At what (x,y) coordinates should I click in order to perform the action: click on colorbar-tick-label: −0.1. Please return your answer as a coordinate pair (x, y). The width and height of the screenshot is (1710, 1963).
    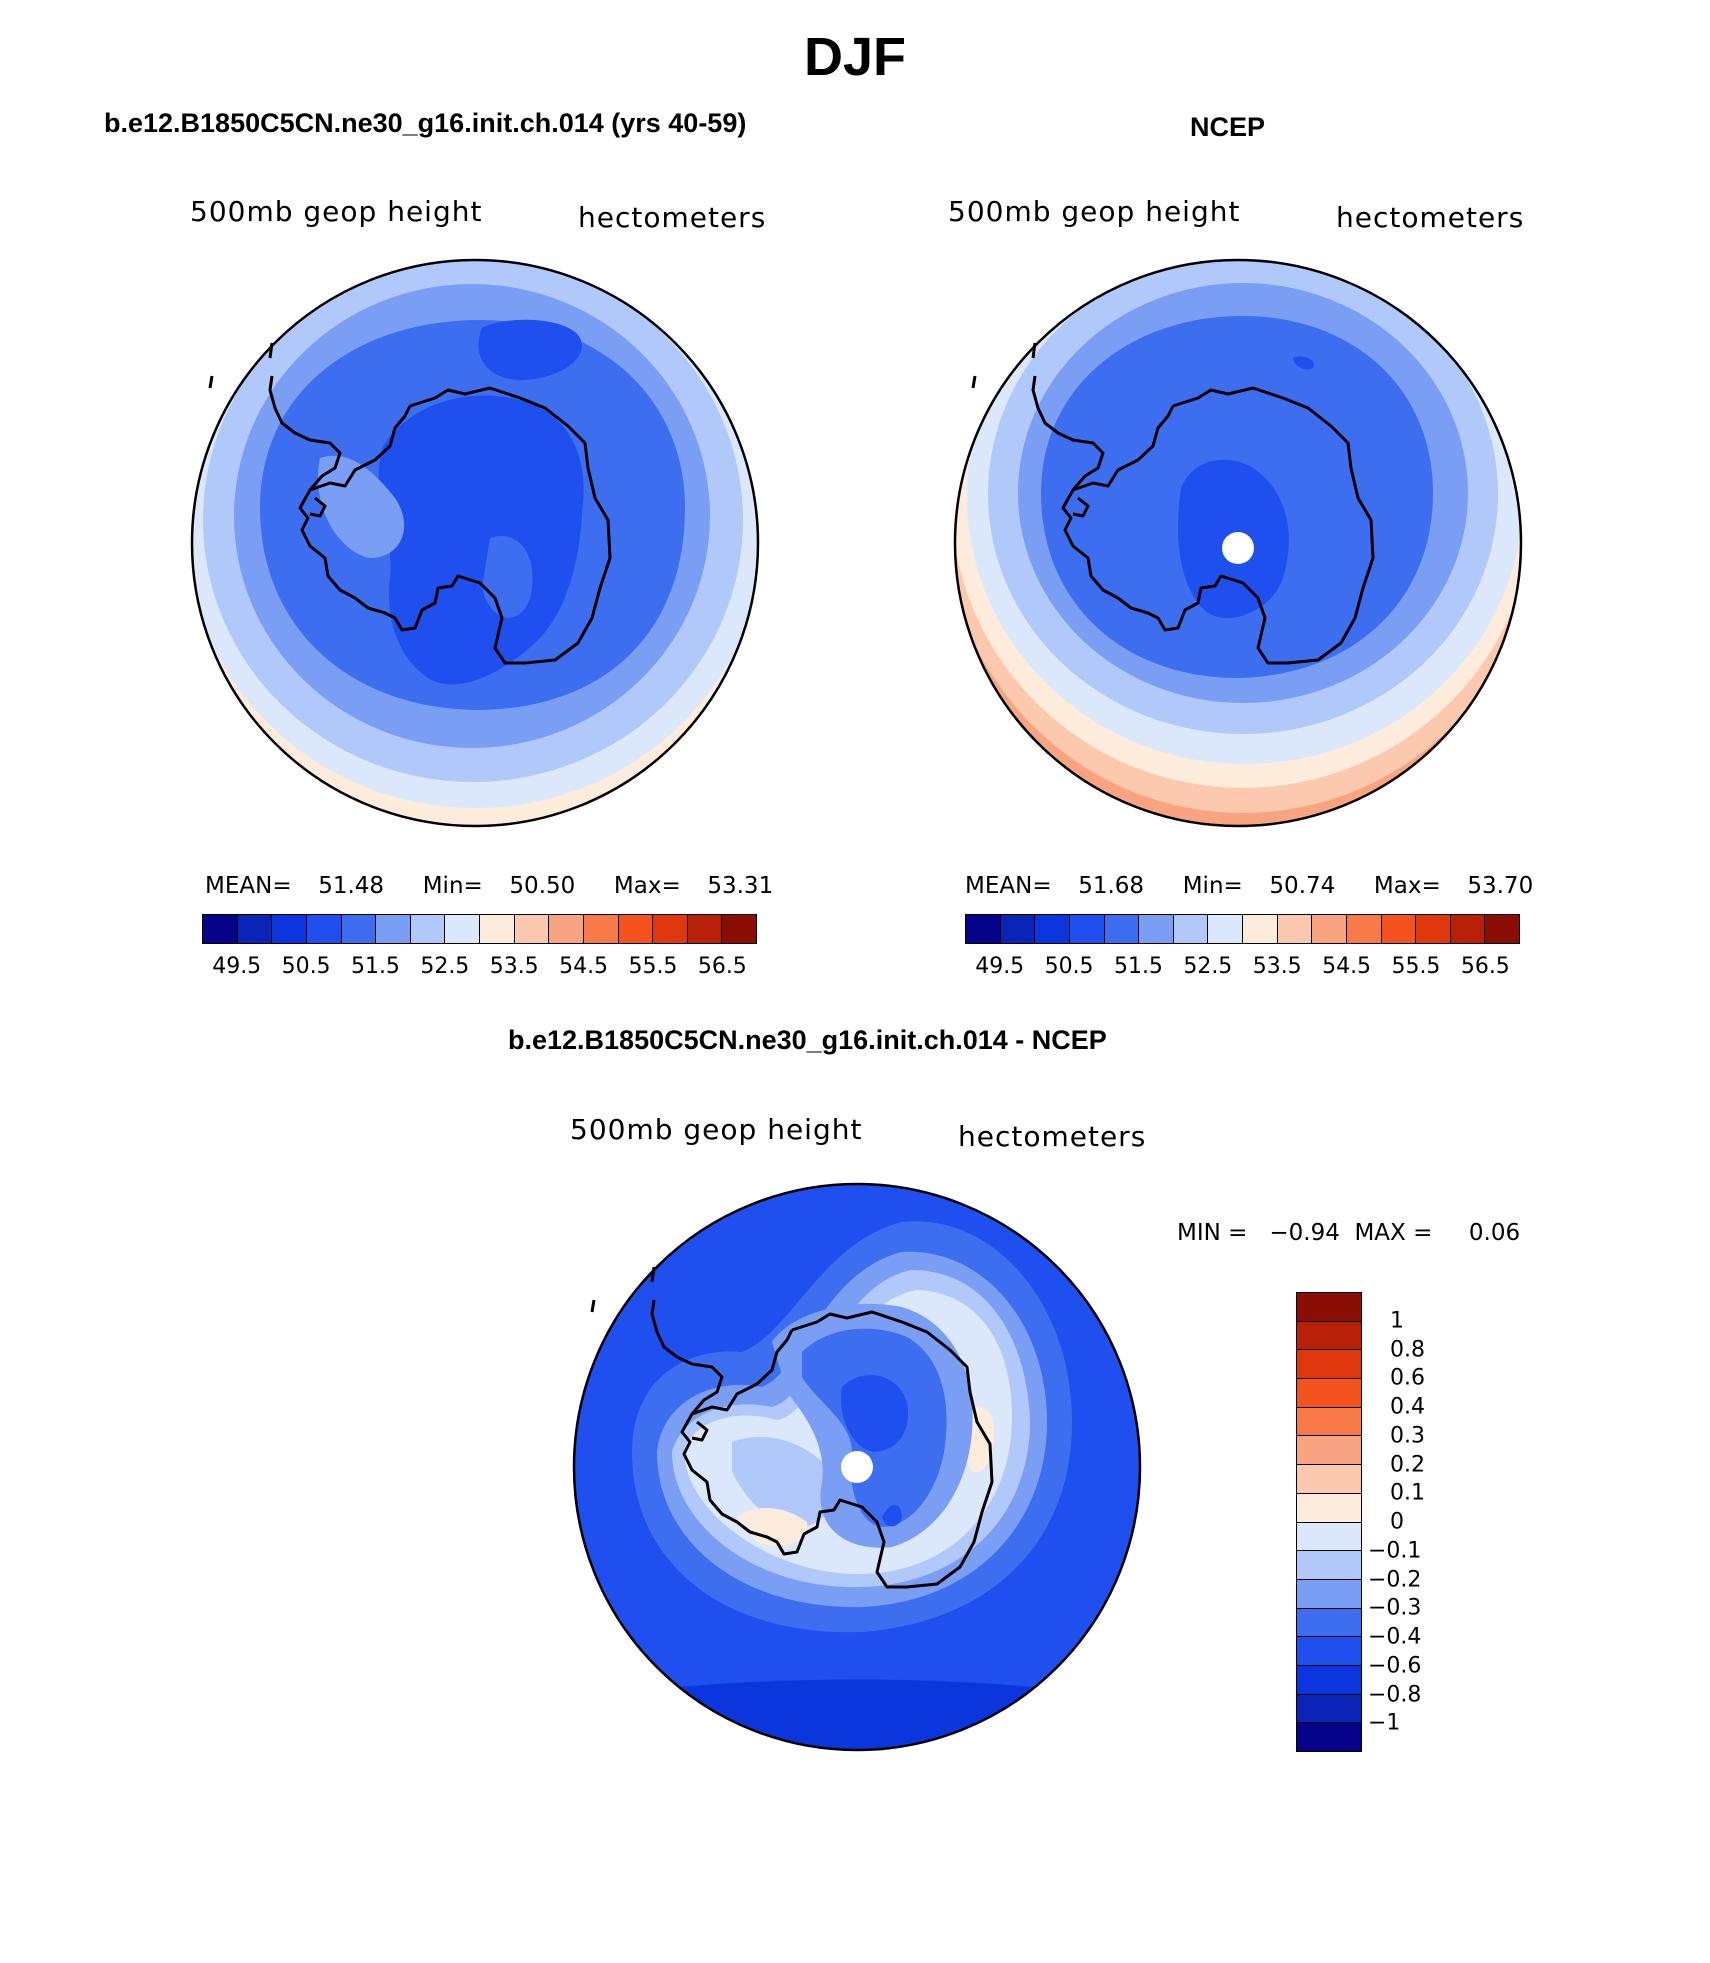
    Looking at the image, I should click on (1395, 1551).